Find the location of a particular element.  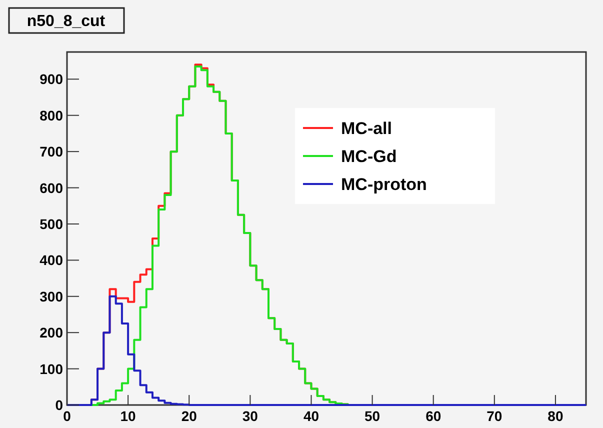

x-tick-label: 50 is located at coordinates (372, 416).